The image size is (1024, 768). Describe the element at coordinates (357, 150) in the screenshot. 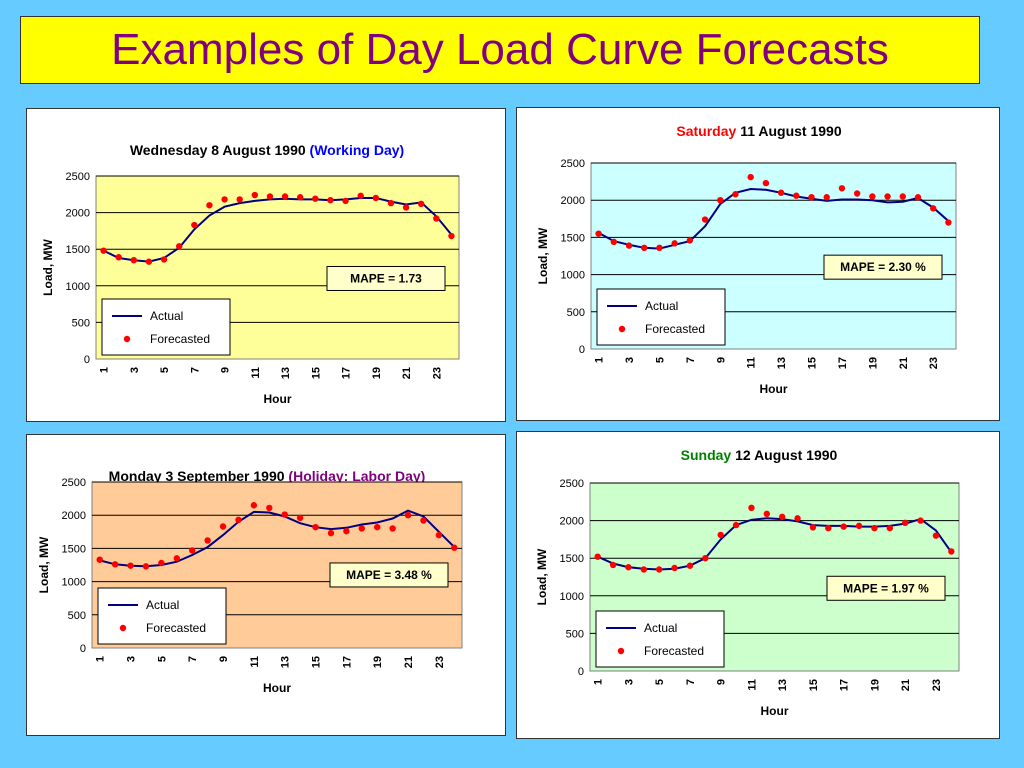

I see `chart-title-extra: (Working Day)` at that location.